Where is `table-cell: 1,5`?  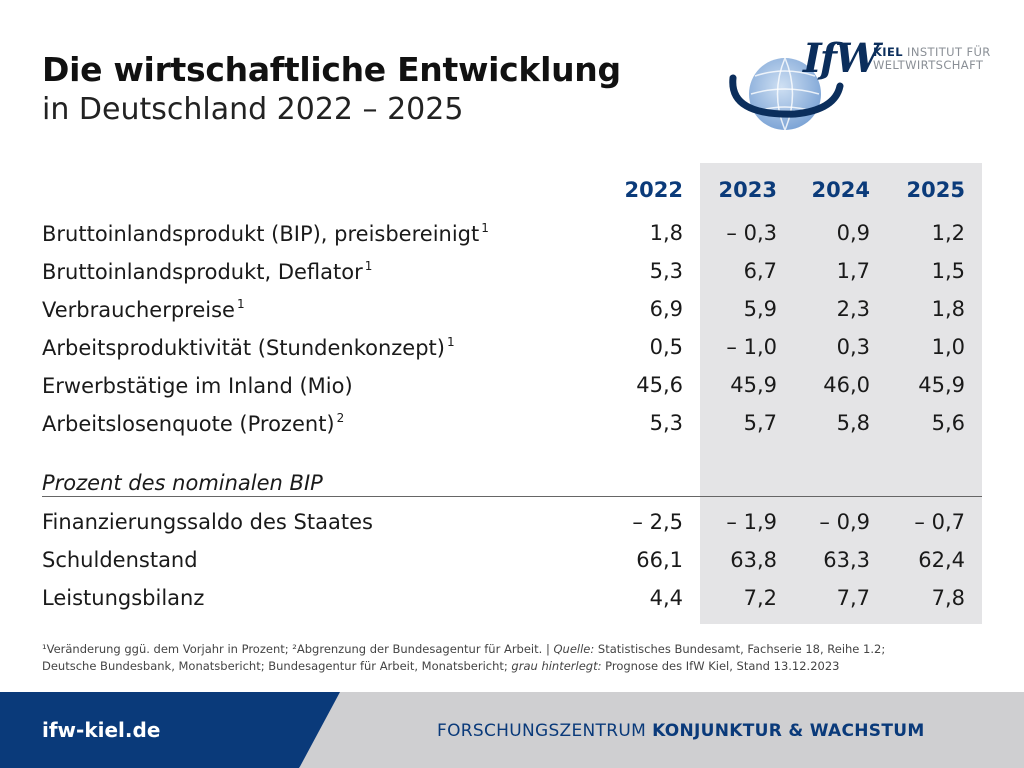 table-cell: 1,5 is located at coordinates (948, 271).